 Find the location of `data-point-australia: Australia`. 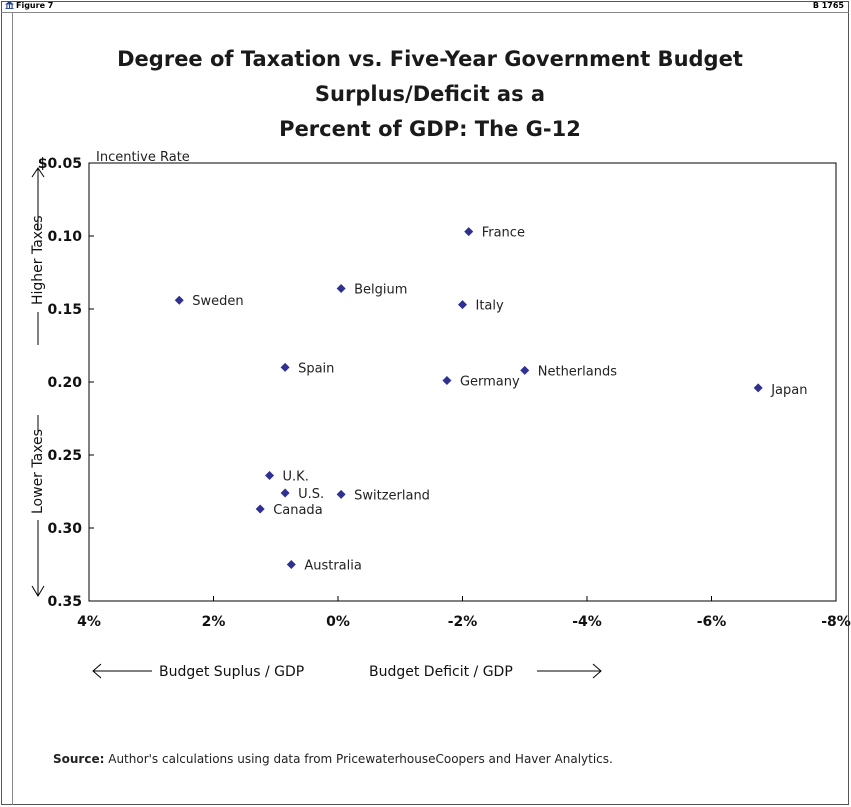

data-point-australia: Australia is located at coordinates (324, 566).